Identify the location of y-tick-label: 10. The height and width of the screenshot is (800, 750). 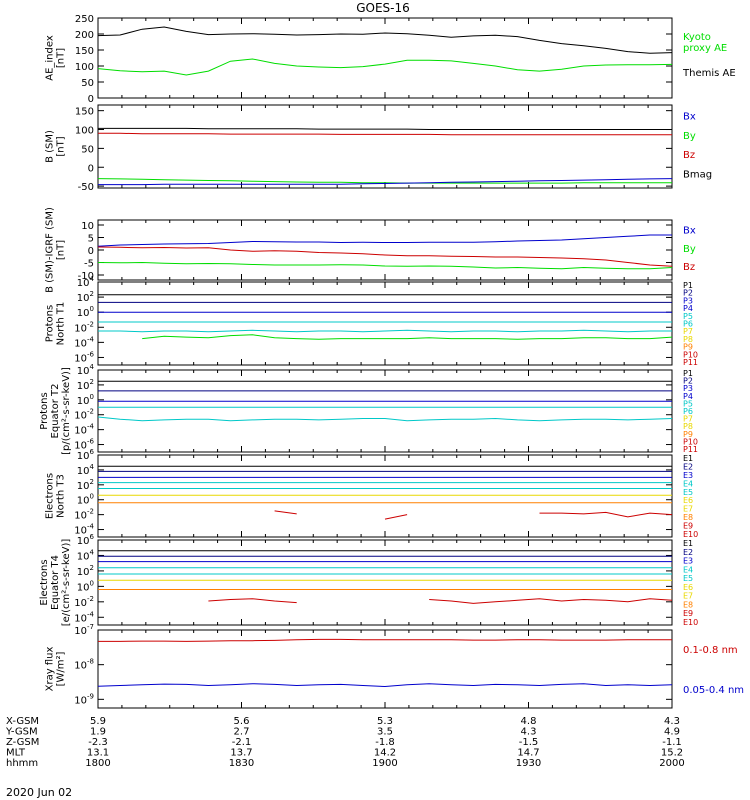
(87, 226).